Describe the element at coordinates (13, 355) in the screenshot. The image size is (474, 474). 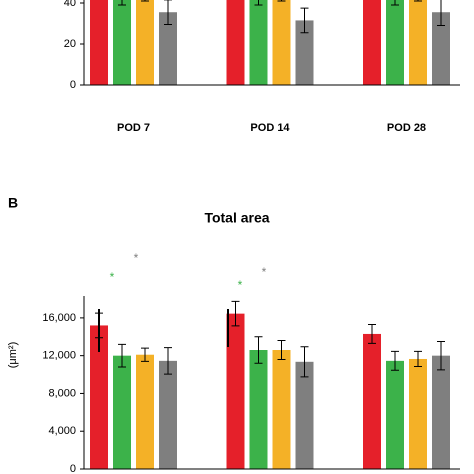
I see `y-axis-label: (μm²)` at that location.